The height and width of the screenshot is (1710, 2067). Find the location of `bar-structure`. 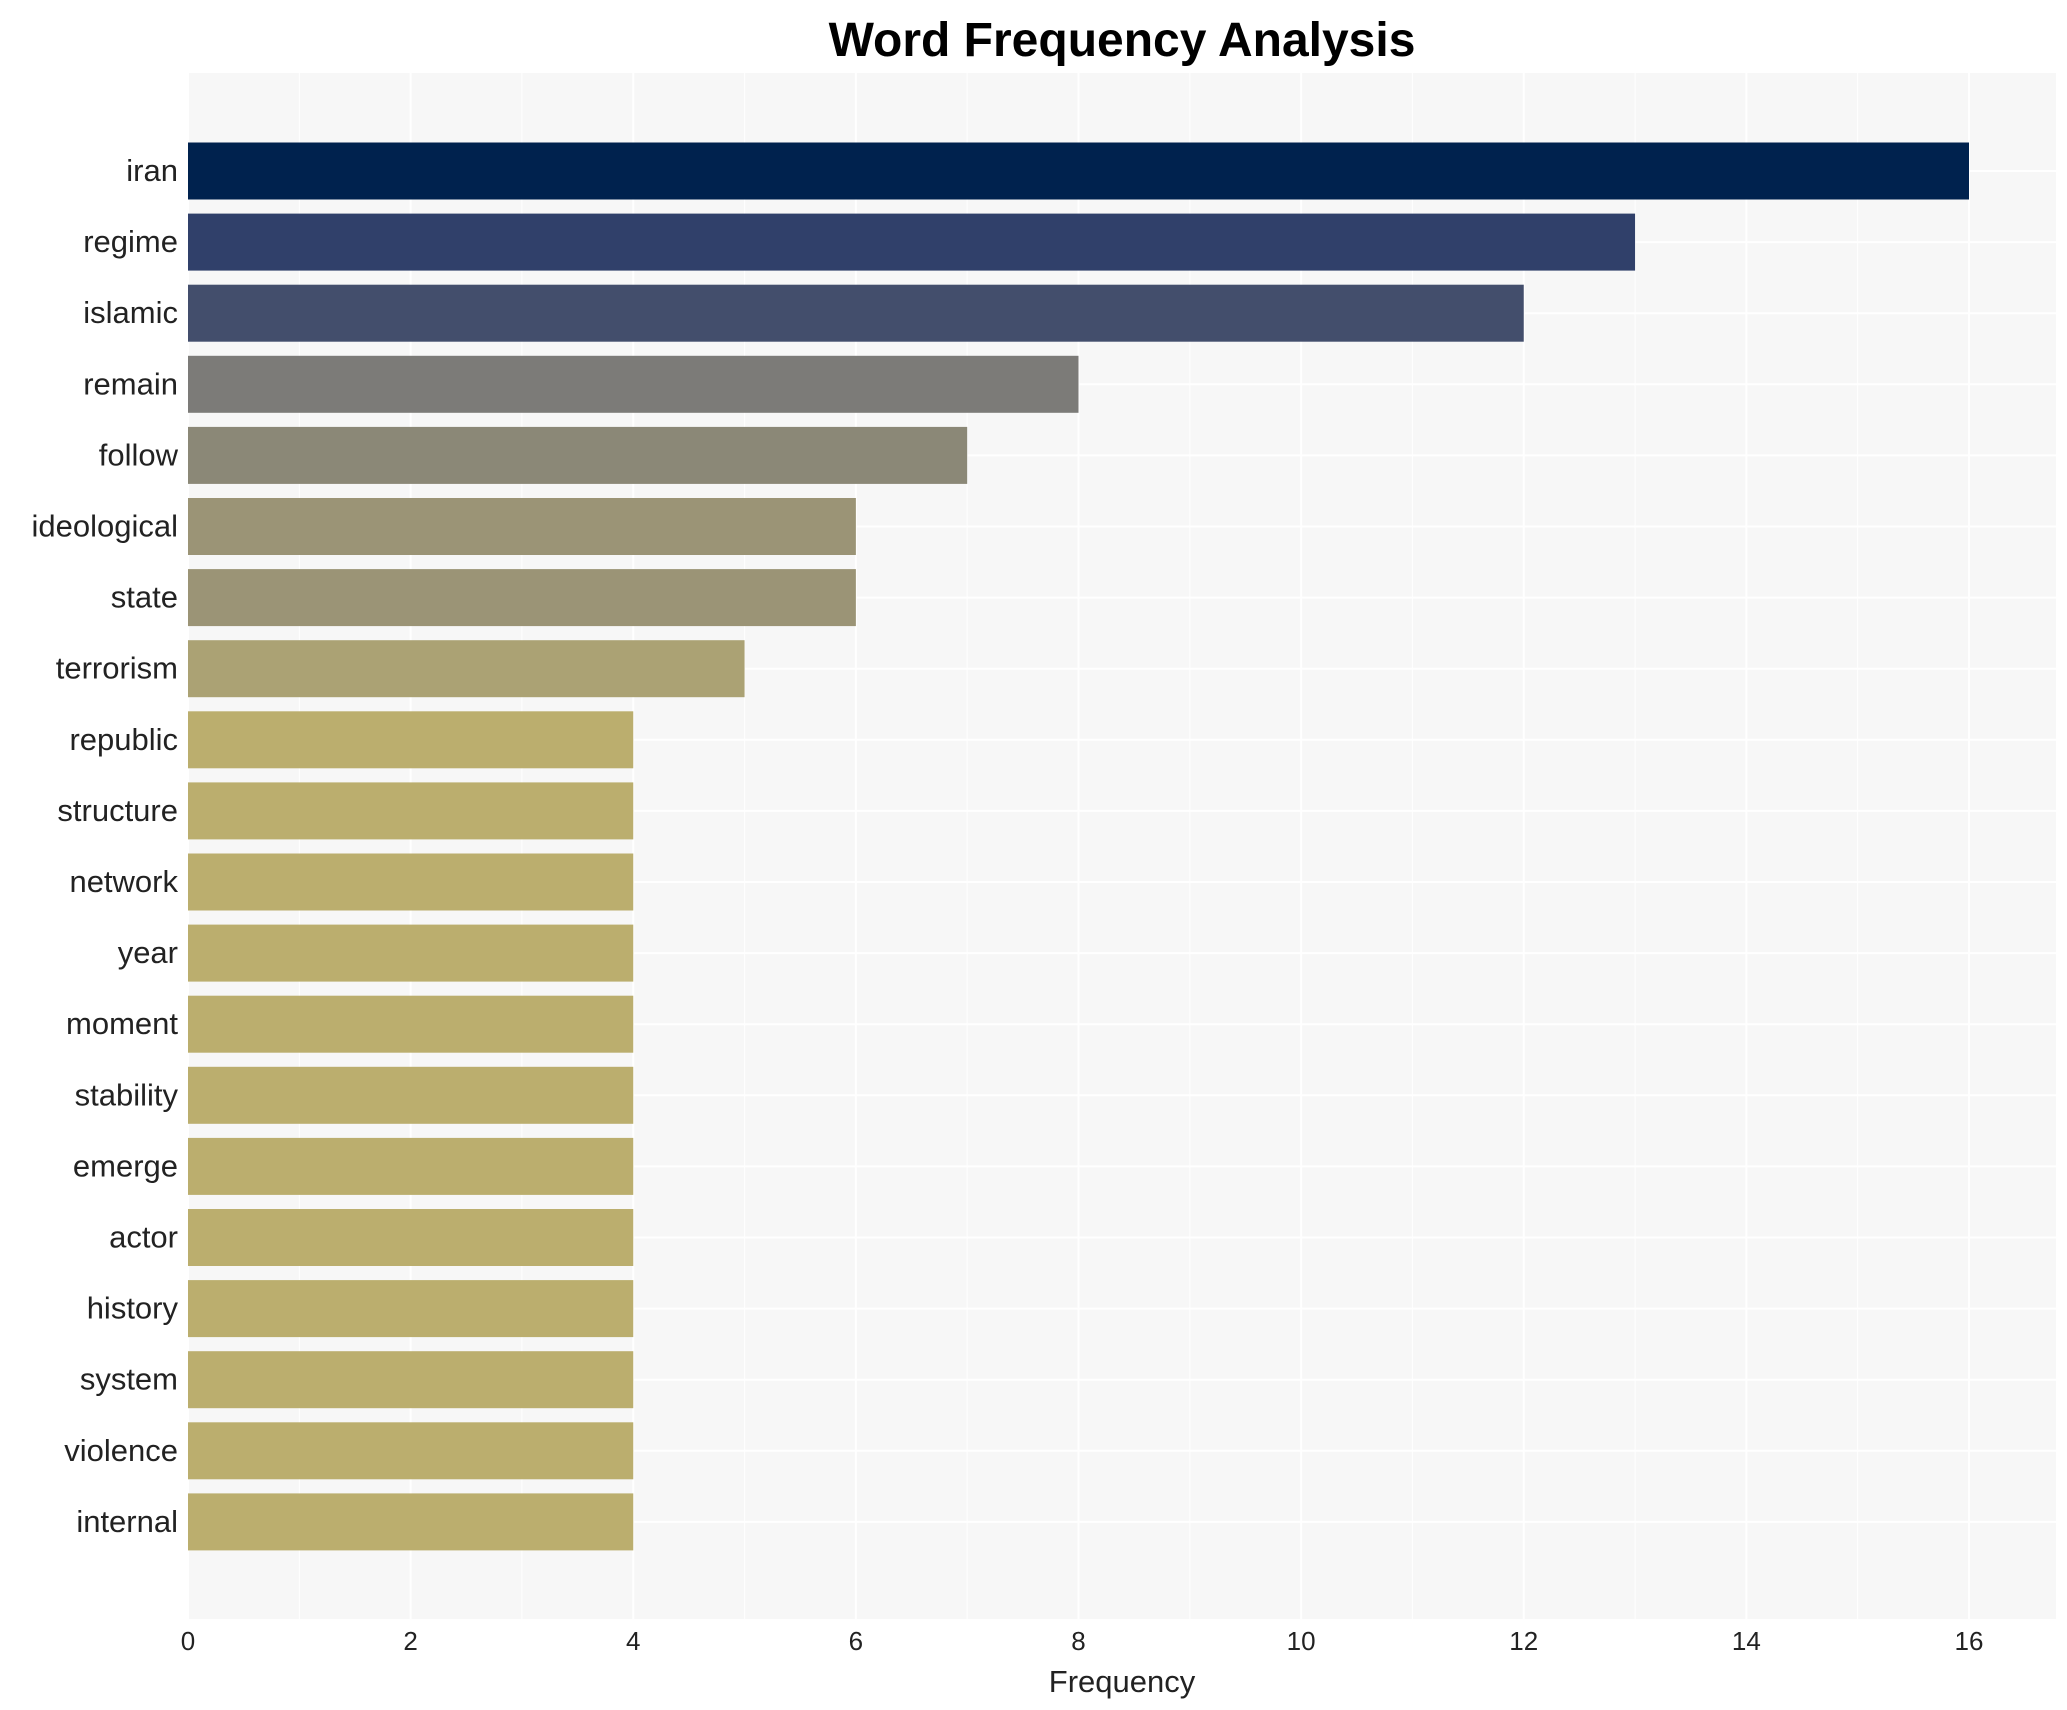

bar-structure is located at coordinates (411, 811).